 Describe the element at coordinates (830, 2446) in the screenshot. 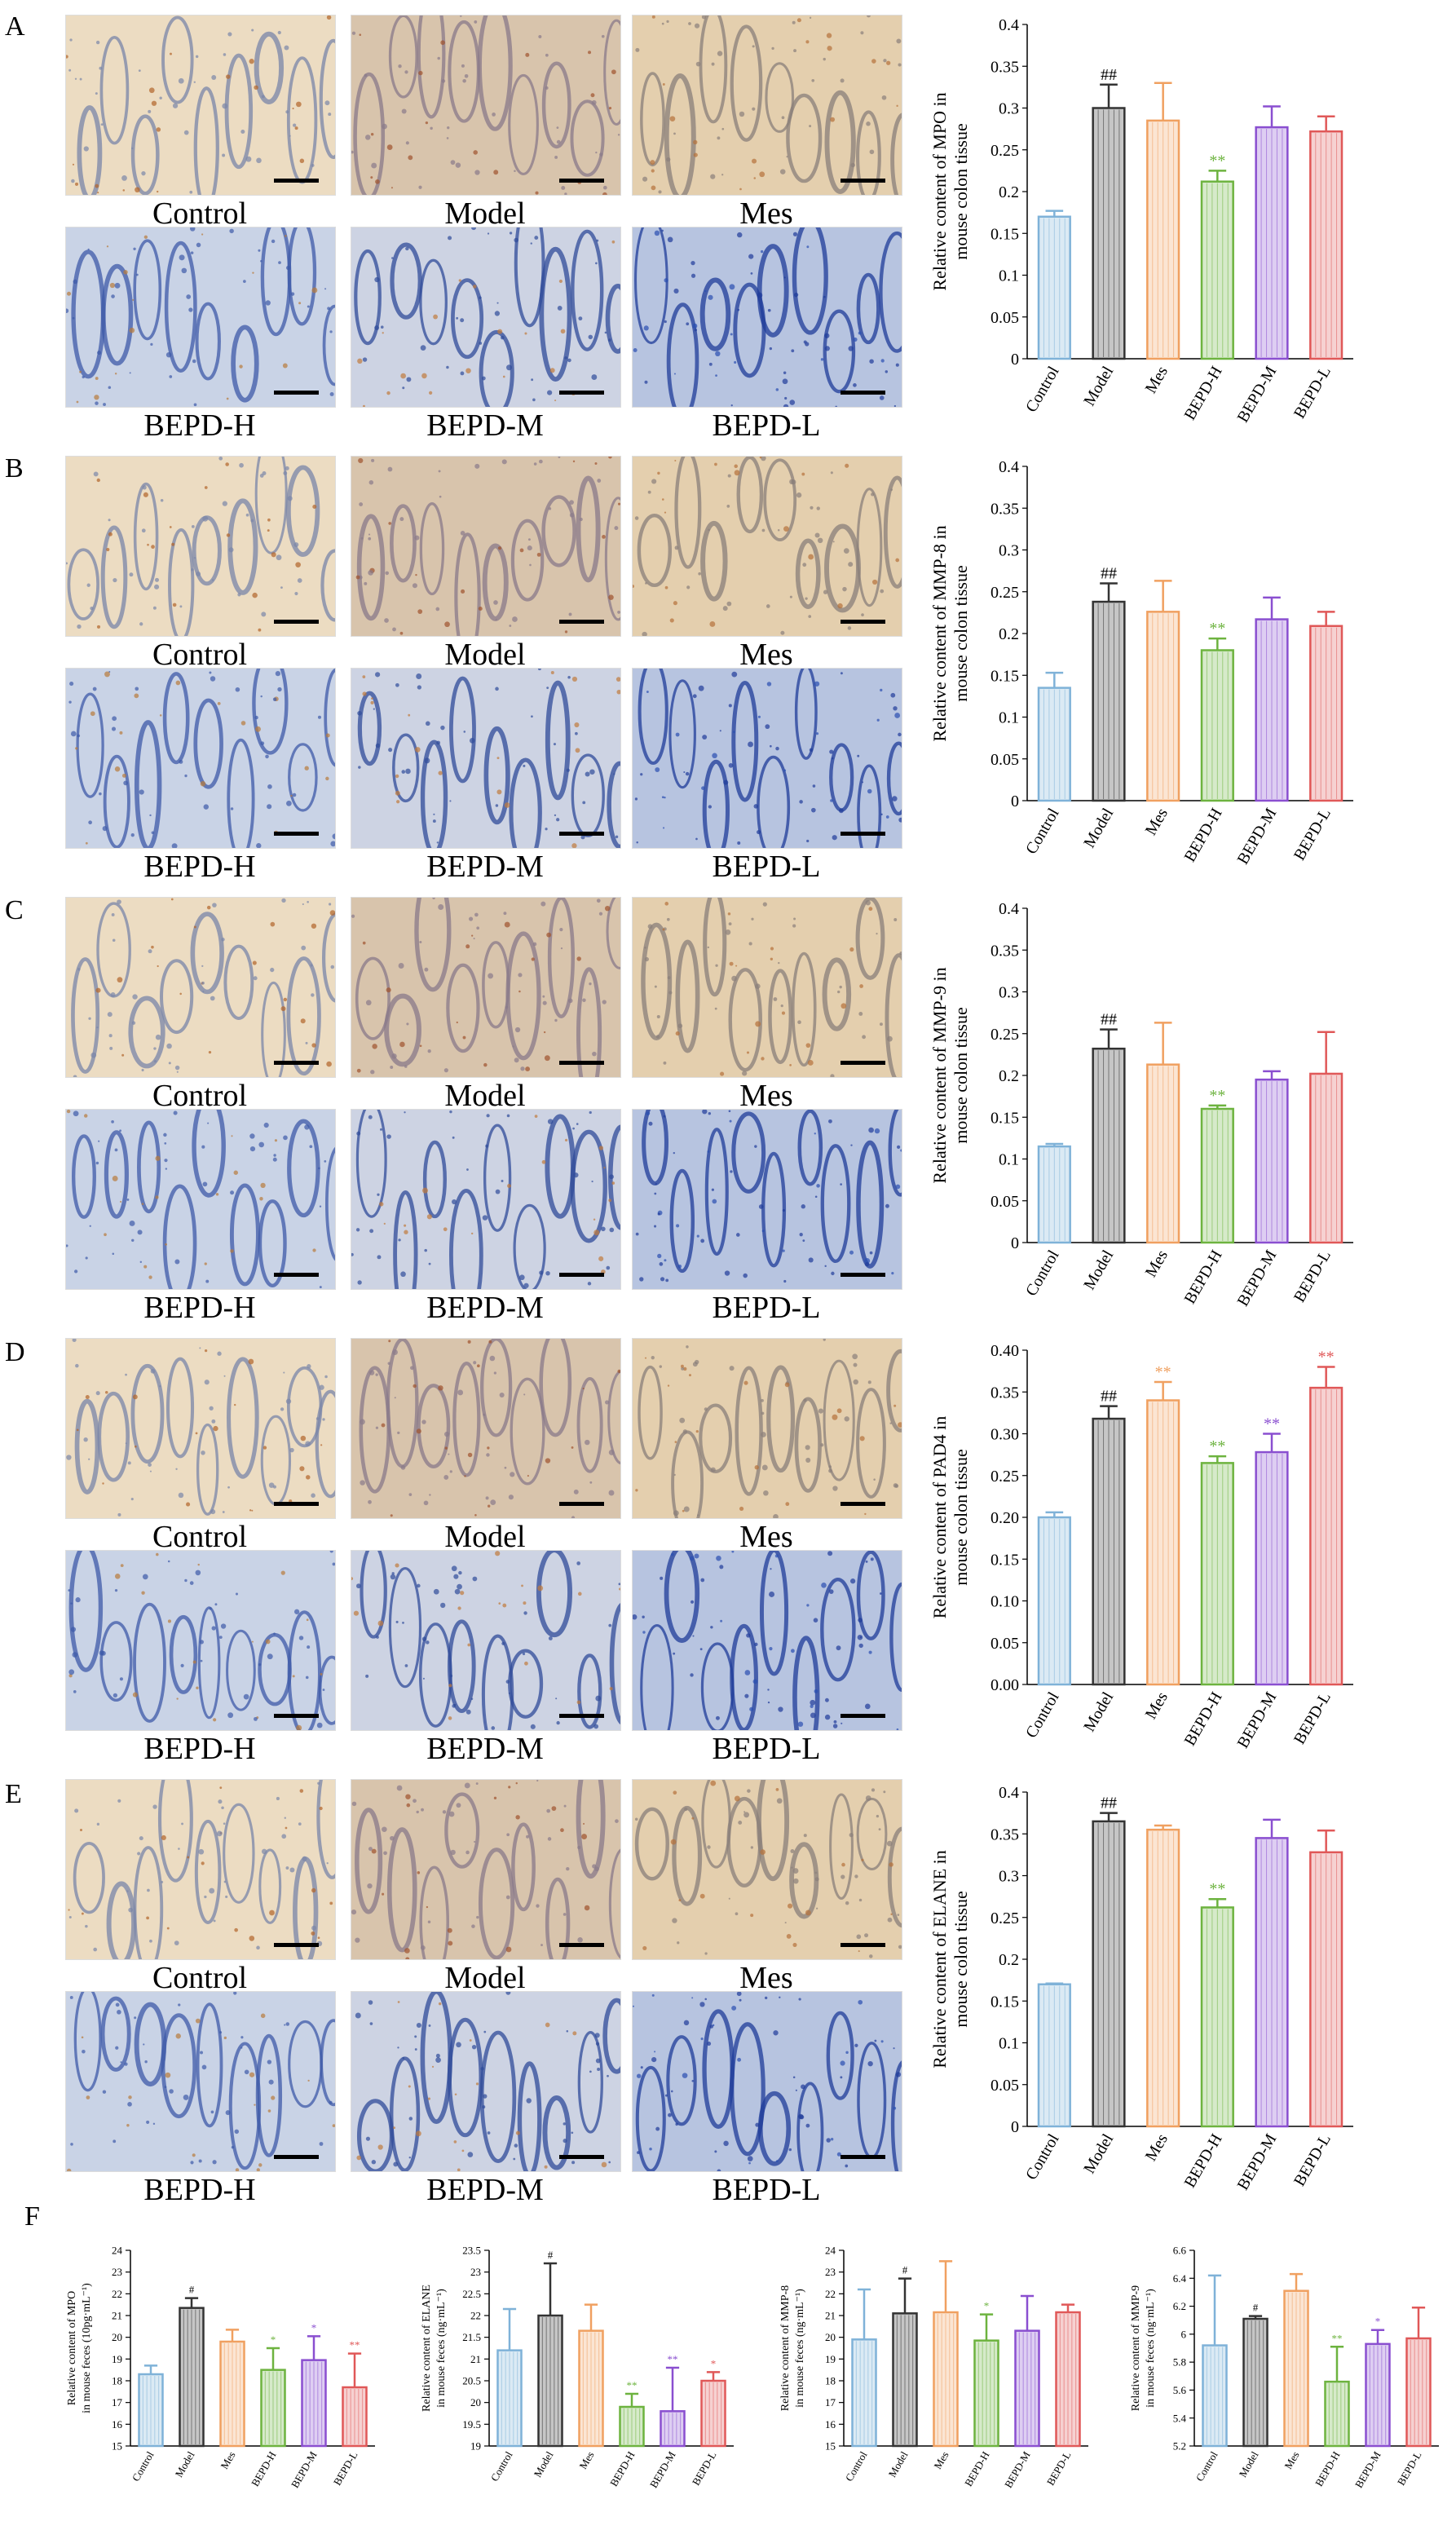

I see `y-tick-label: 15` at that location.